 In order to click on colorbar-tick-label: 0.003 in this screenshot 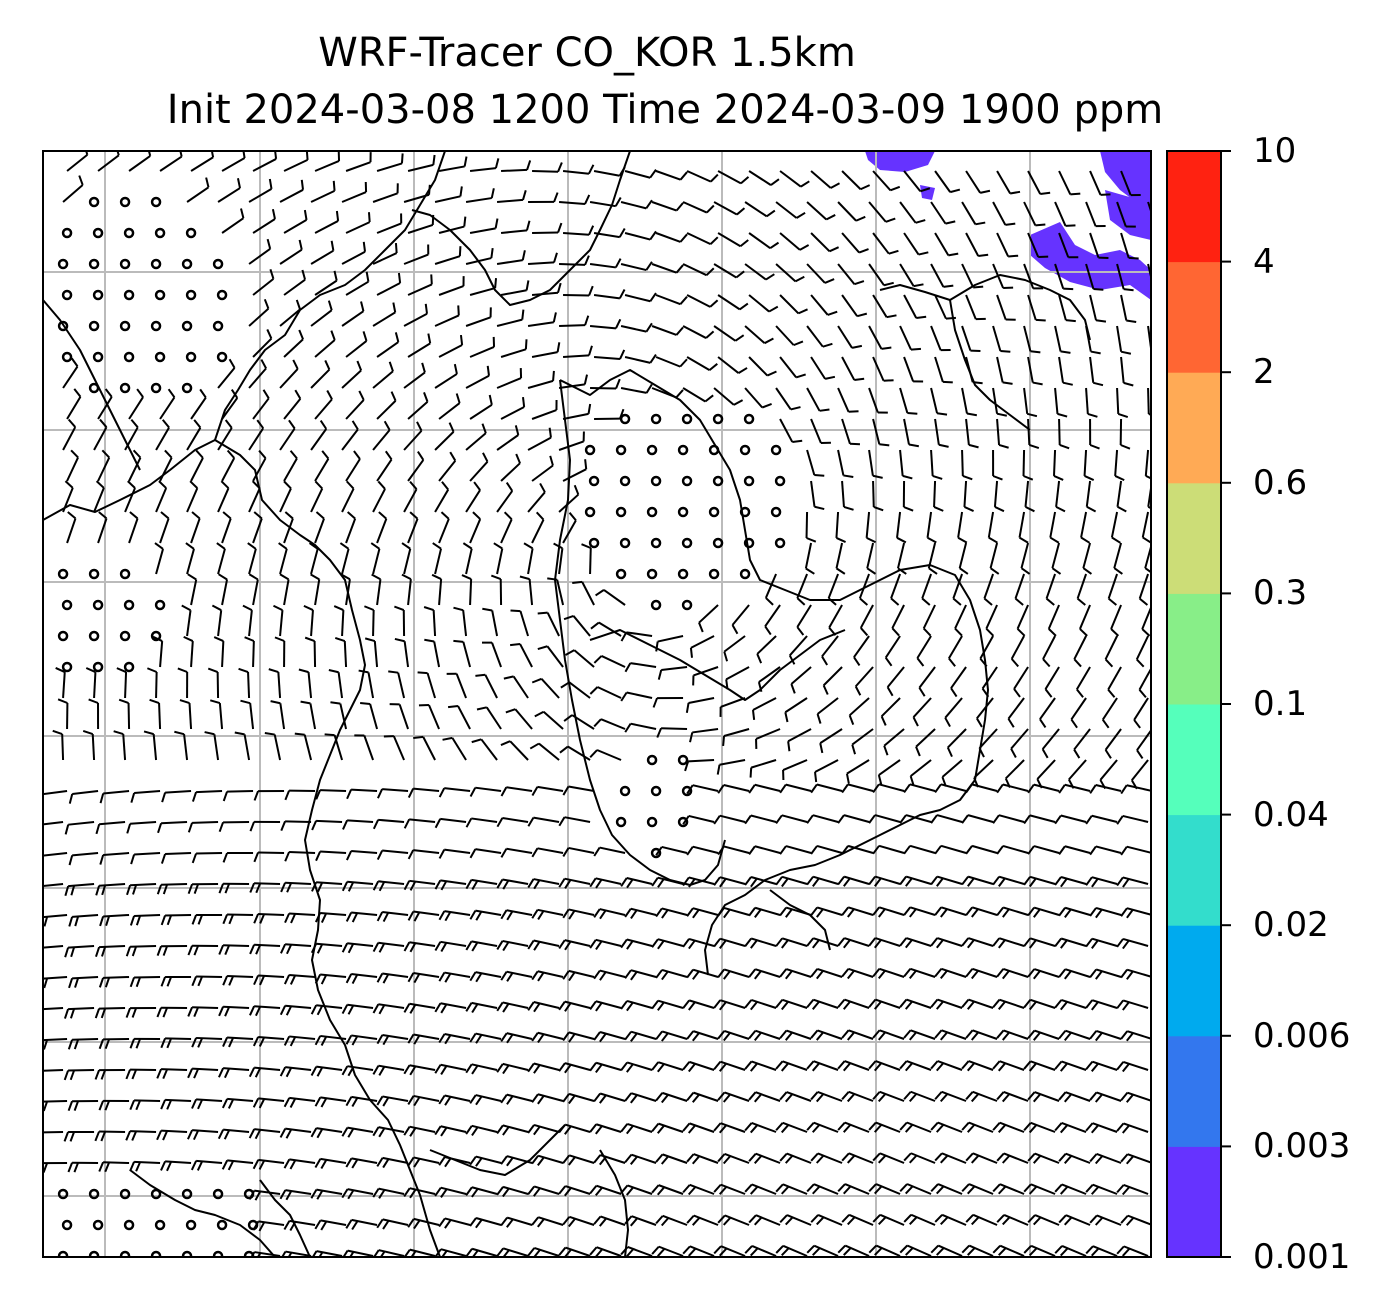, I will do `click(1302, 1146)`.